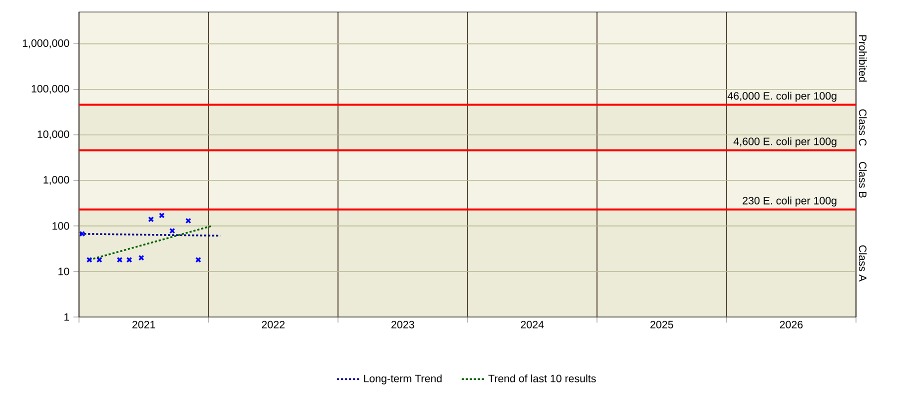 The height and width of the screenshot is (400, 900). Describe the element at coordinates (532, 324) in the screenshot. I see `x-tick-label: 2024` at that location.